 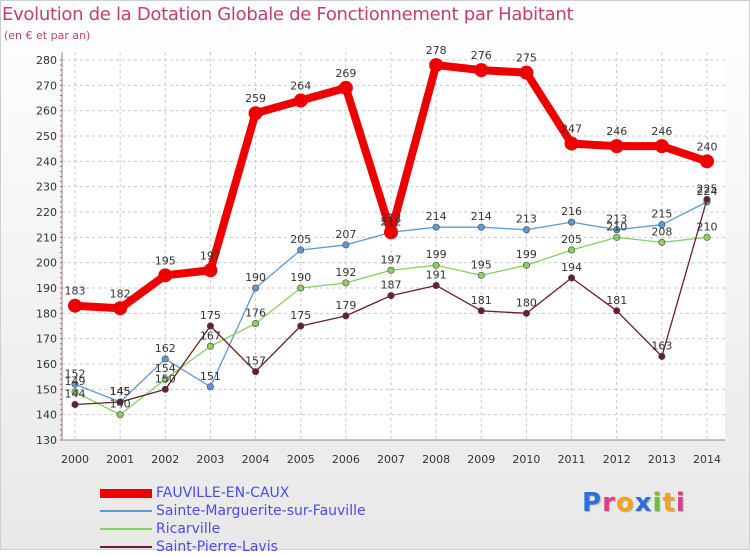 What do you see at coordinates (391, 221) in the screenshot?
I see `data-label: 212` at bounding box center [391, 221].